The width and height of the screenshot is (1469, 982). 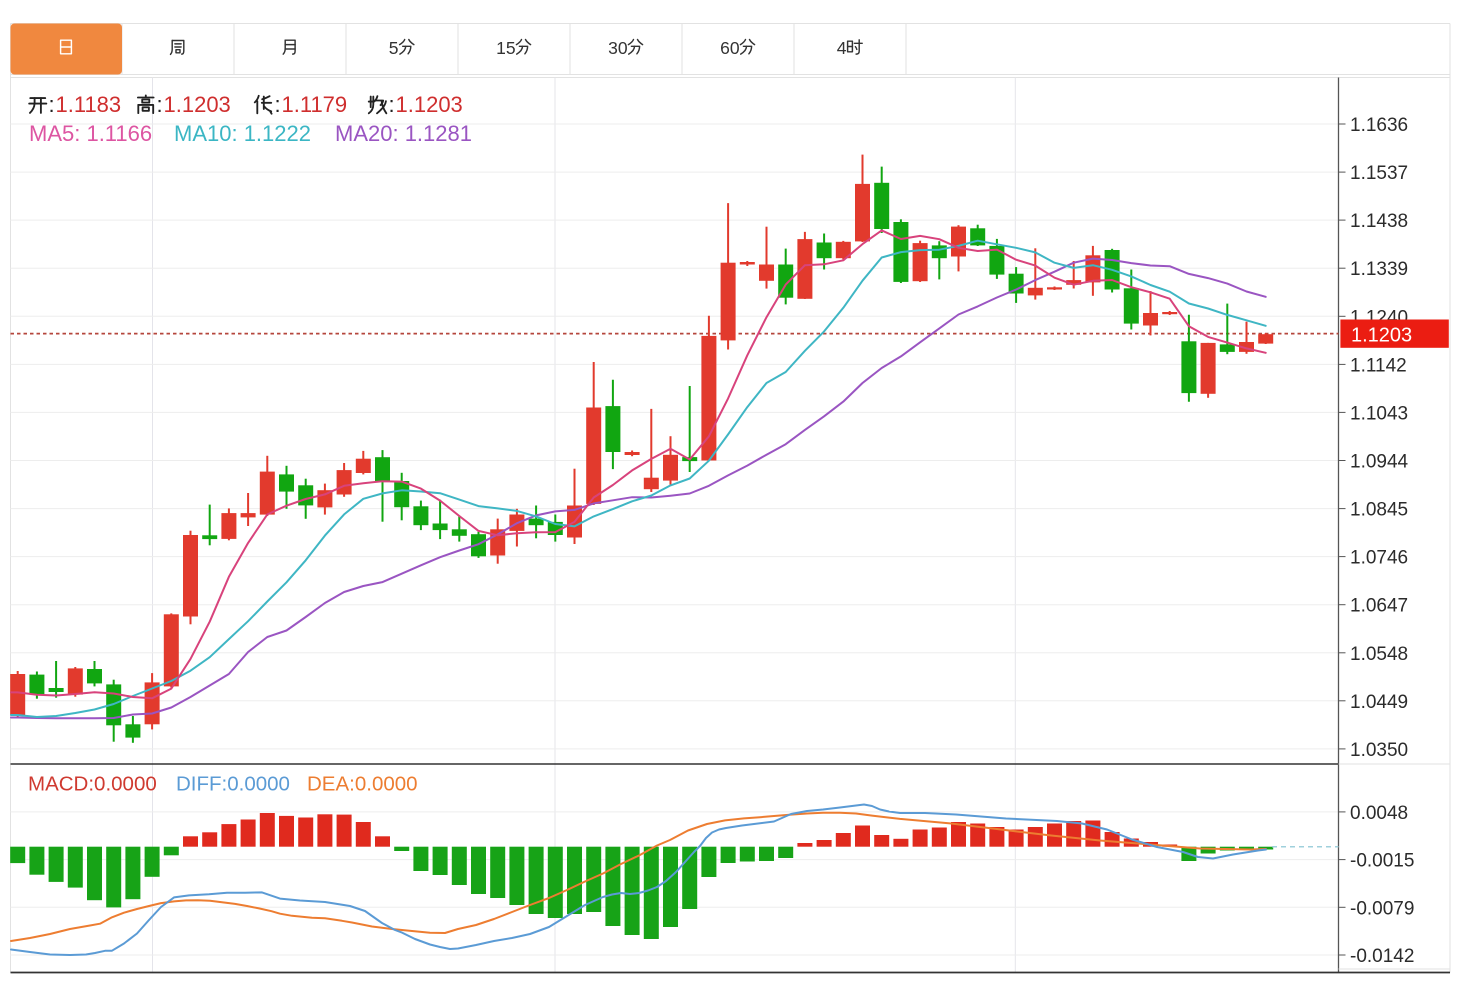 What do you see at coordinates (1382, 861) in the screenshot?
I see `svg-text: -0.0015` at bounding box center [1382, 861].